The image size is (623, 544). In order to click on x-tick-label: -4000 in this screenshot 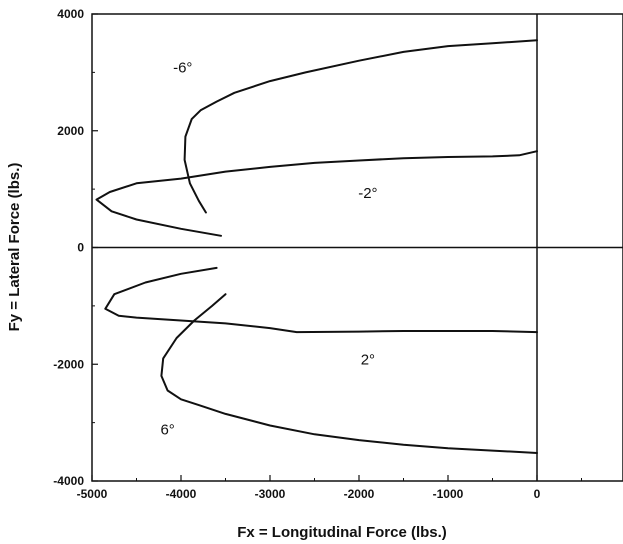, I will do `click(181, 494)`.